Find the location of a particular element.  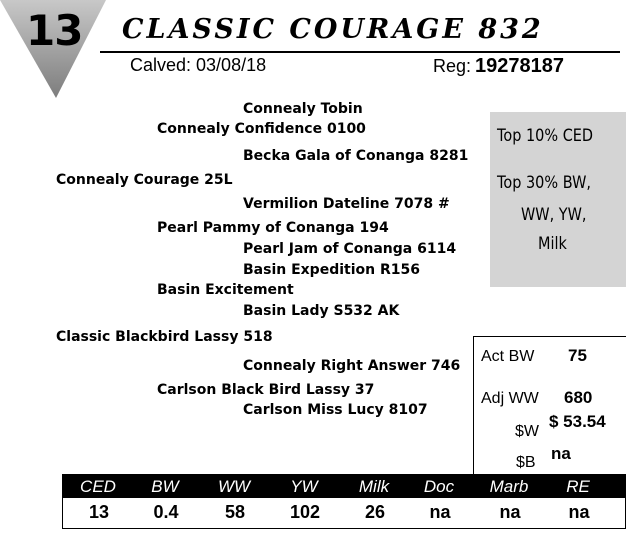

animal-name-title: CLASSIC COURAGE 832 is located at coordinates (333, 29).